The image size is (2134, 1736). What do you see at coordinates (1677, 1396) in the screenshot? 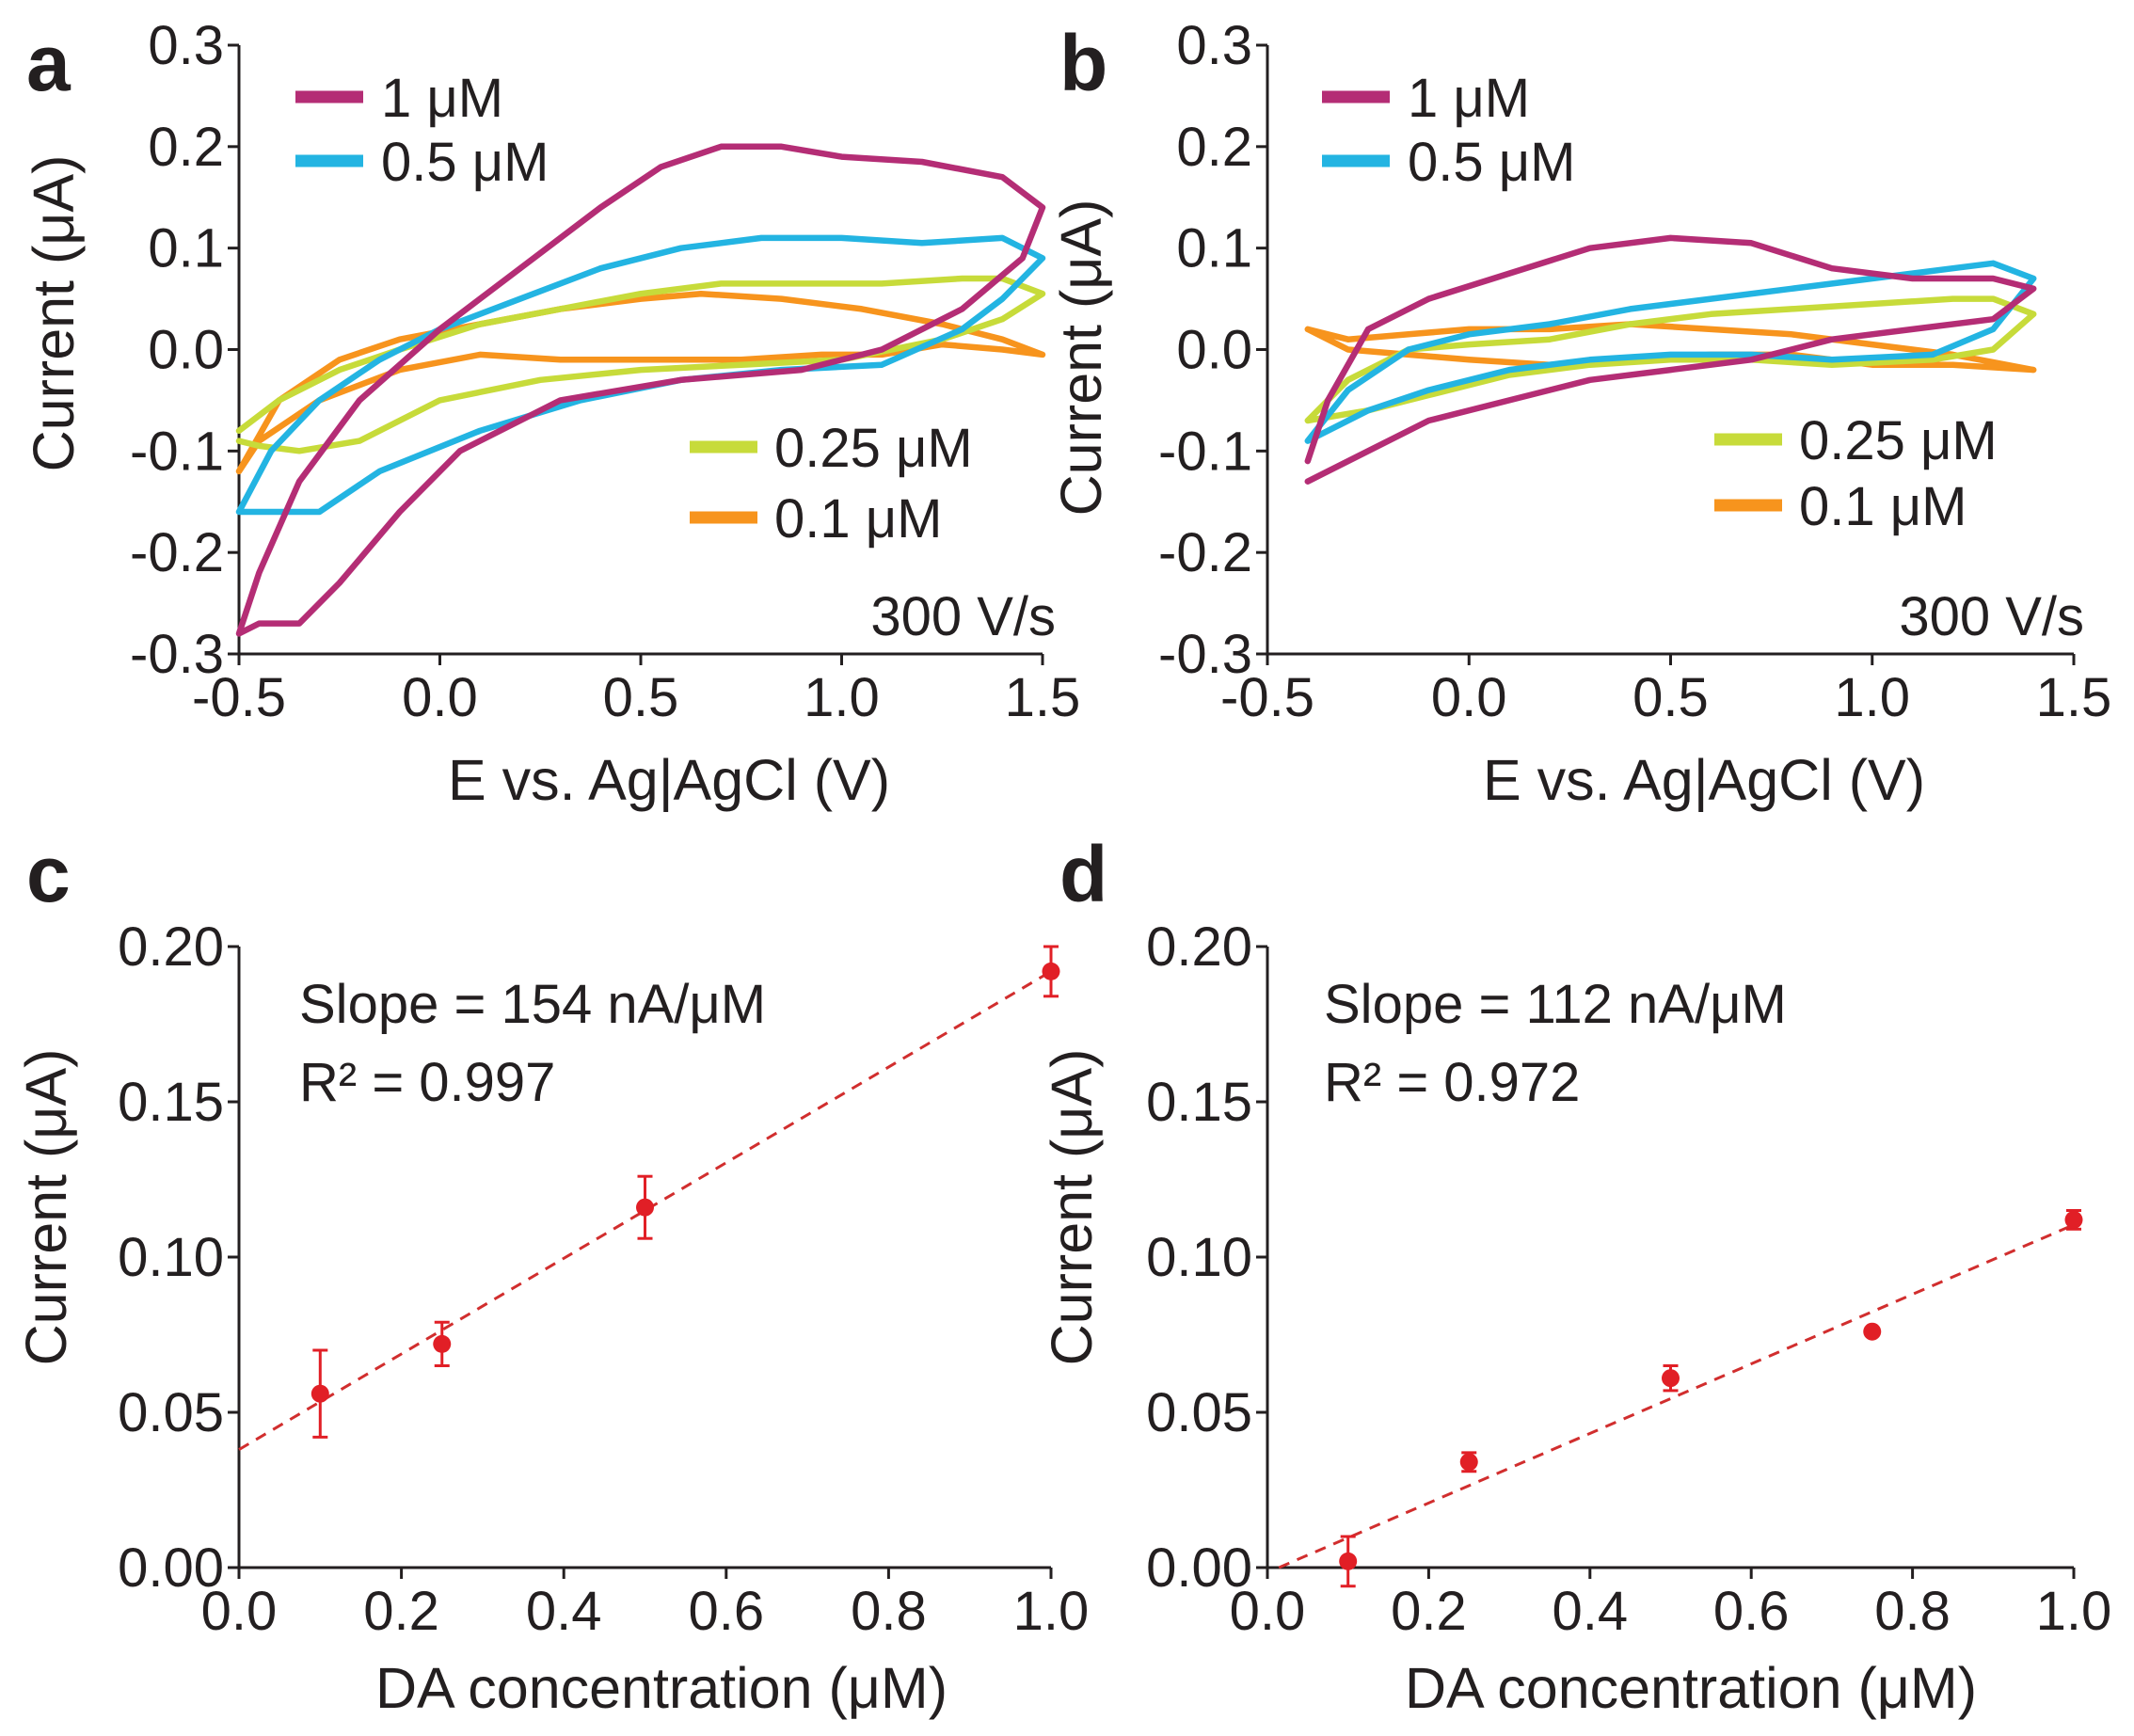
I see `fit-line` at bounding box center [1677, 1396].